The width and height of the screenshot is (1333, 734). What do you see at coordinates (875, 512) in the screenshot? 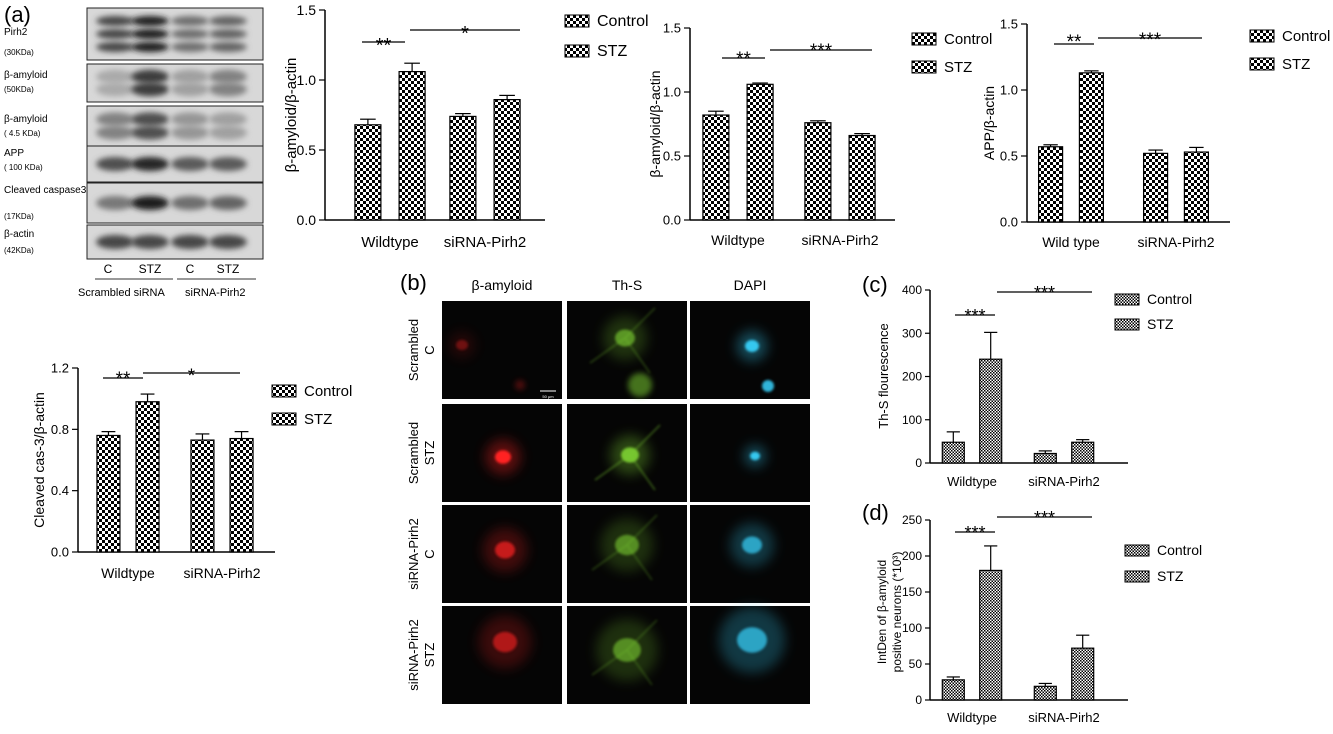
I see `panel-label-d: (d)` at bounding box center [875, 512].